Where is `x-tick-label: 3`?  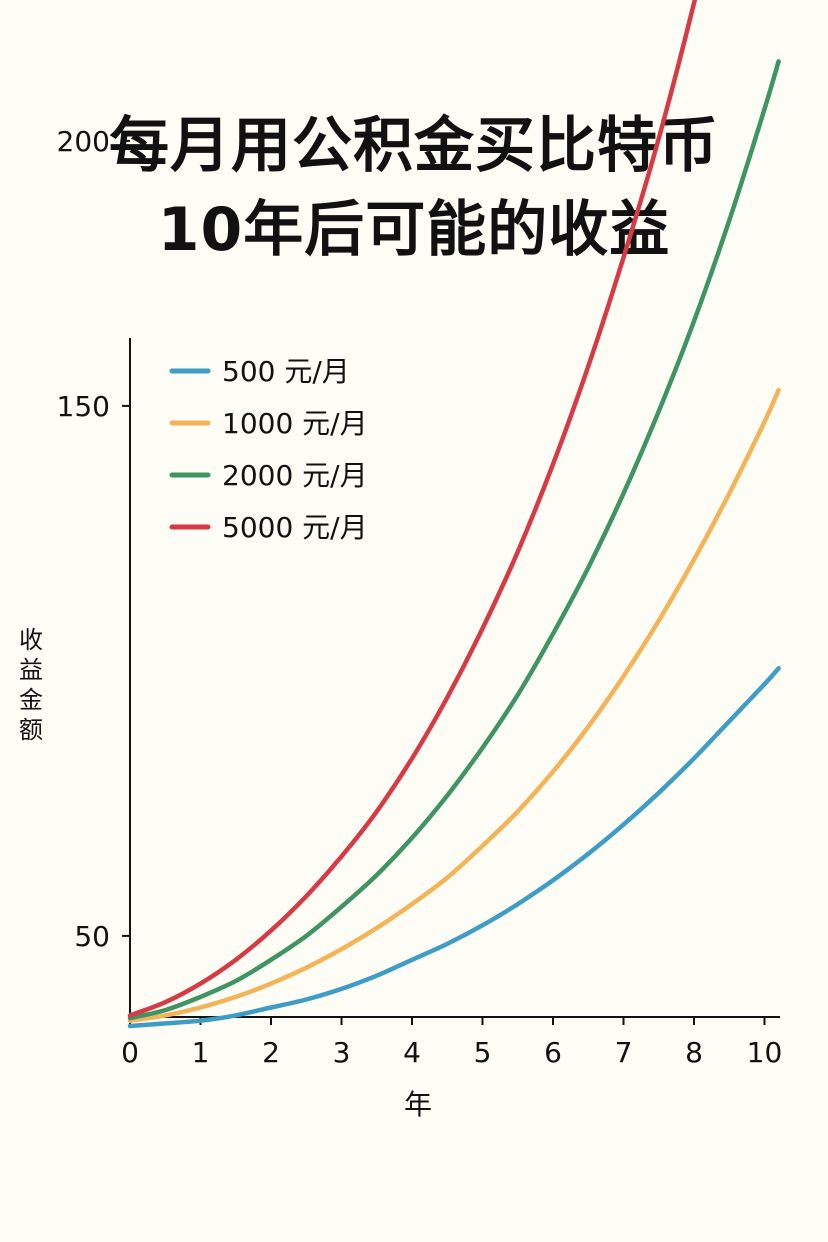
x-tick-label: 3 is located at coordinates (342, 1052).